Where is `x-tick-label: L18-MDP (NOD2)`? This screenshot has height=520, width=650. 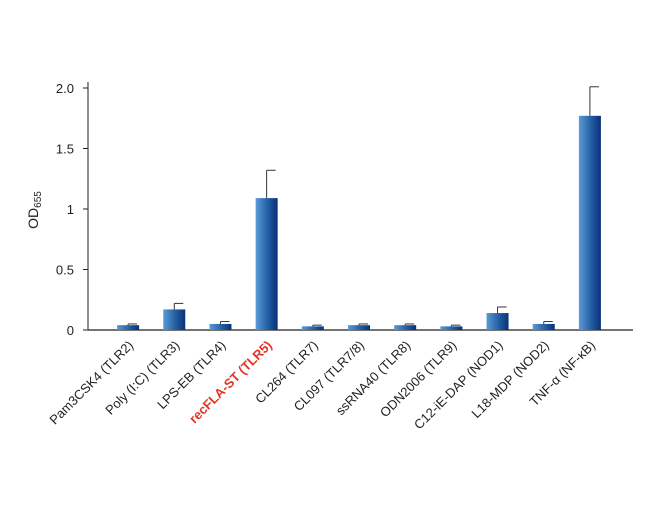 x-tick-label: L18-MDP (NOD2) is located at coordinates (509, 379).